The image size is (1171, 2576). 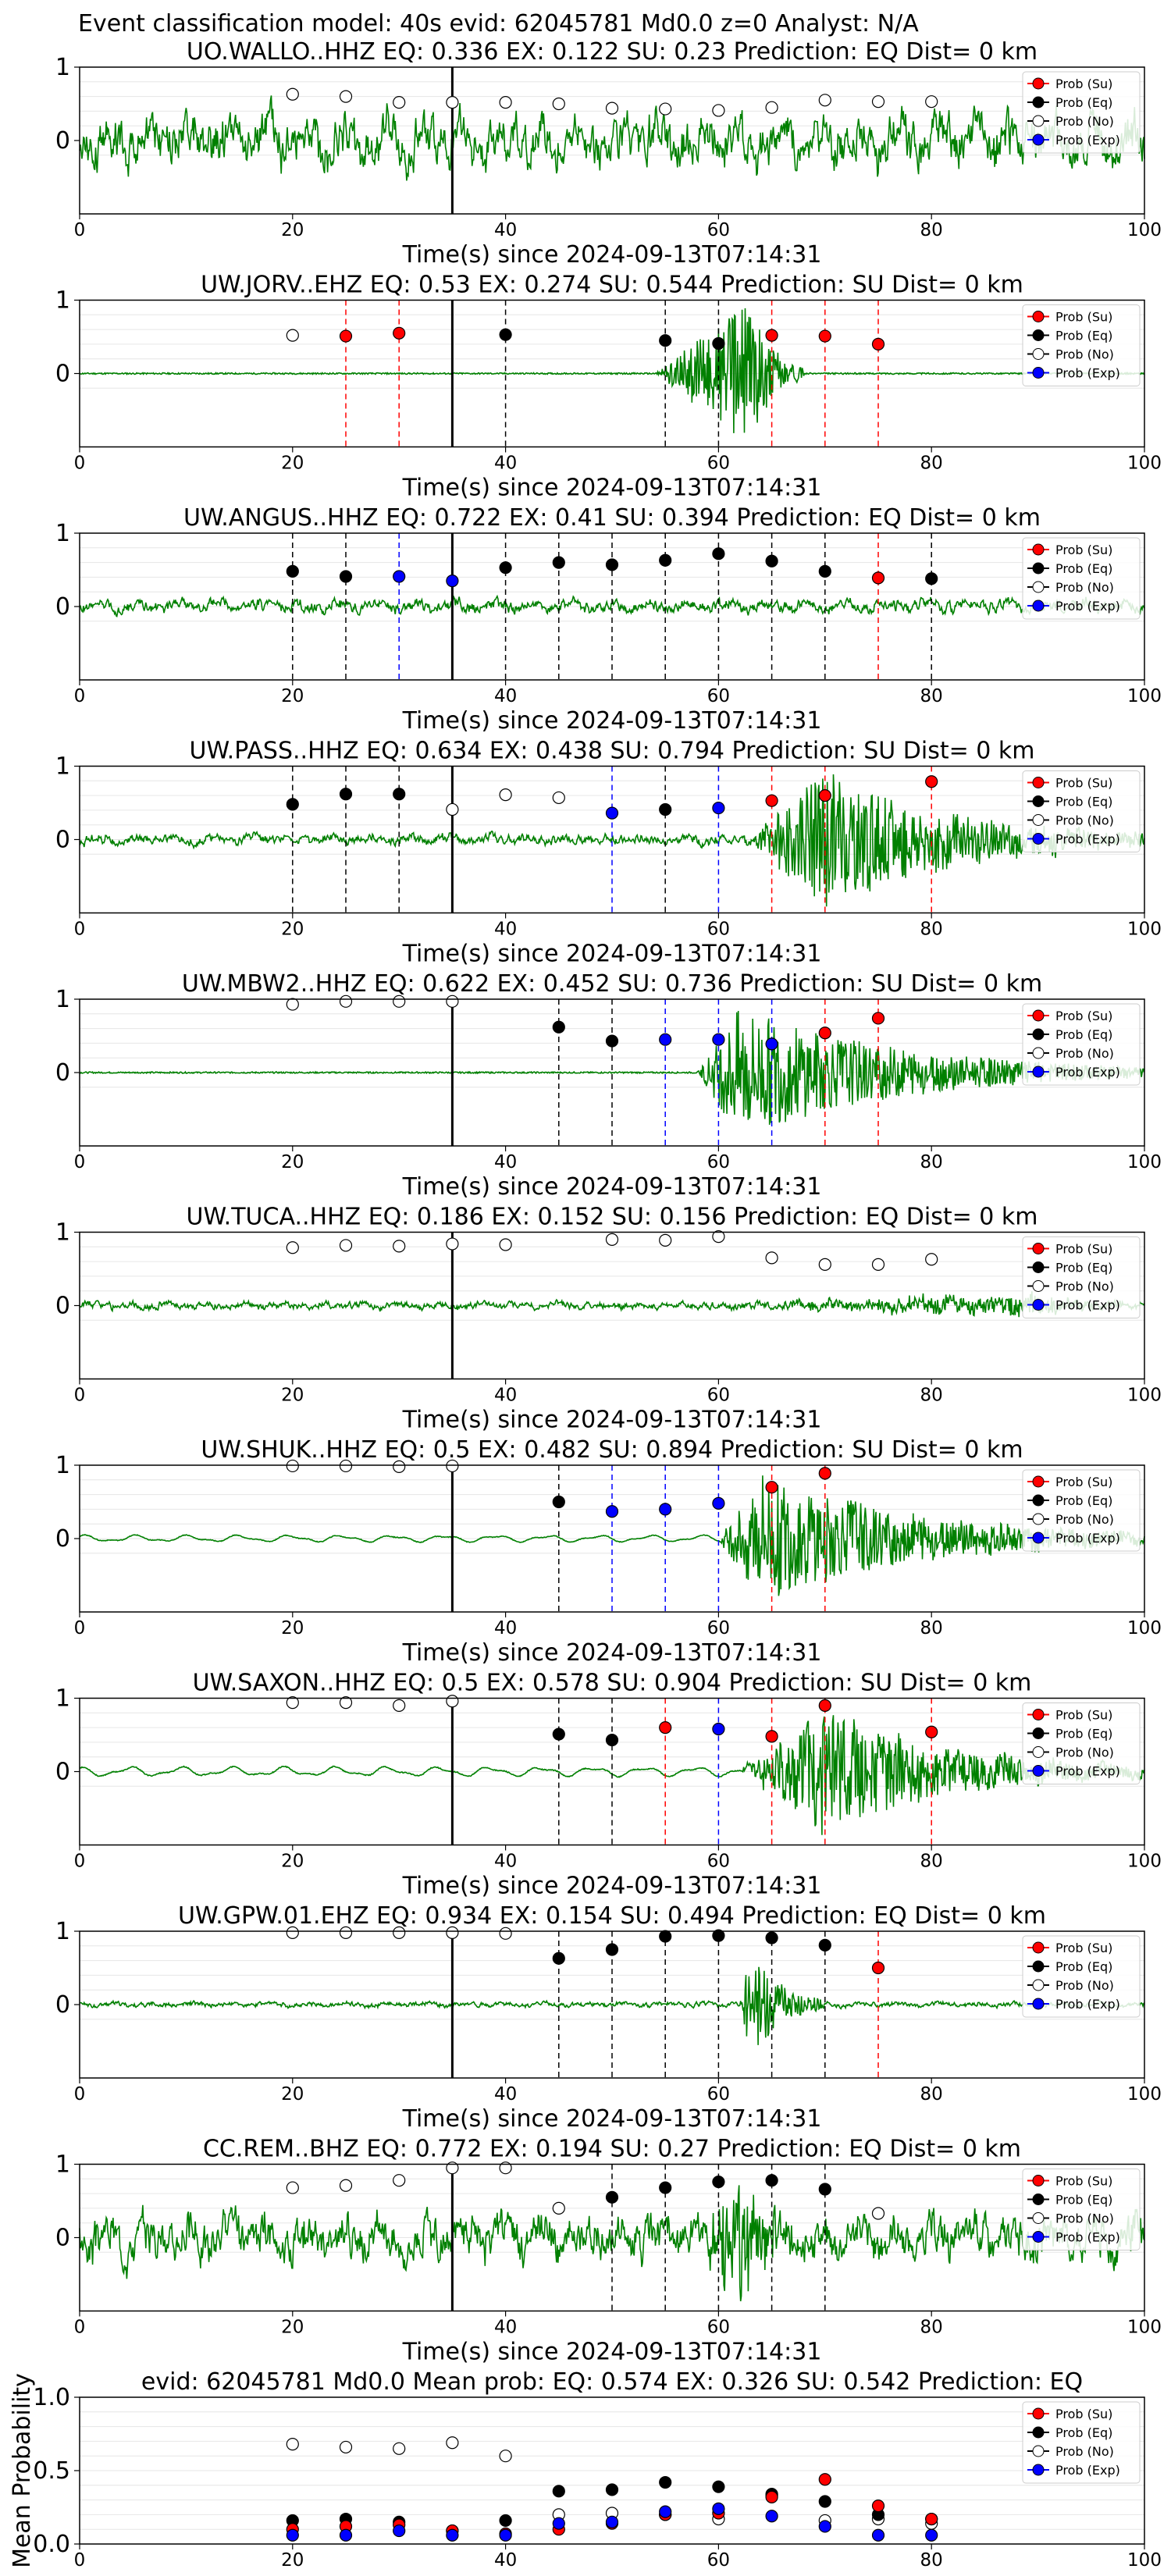 I want to click on legend-frame, so click(x=1081, y=2209).